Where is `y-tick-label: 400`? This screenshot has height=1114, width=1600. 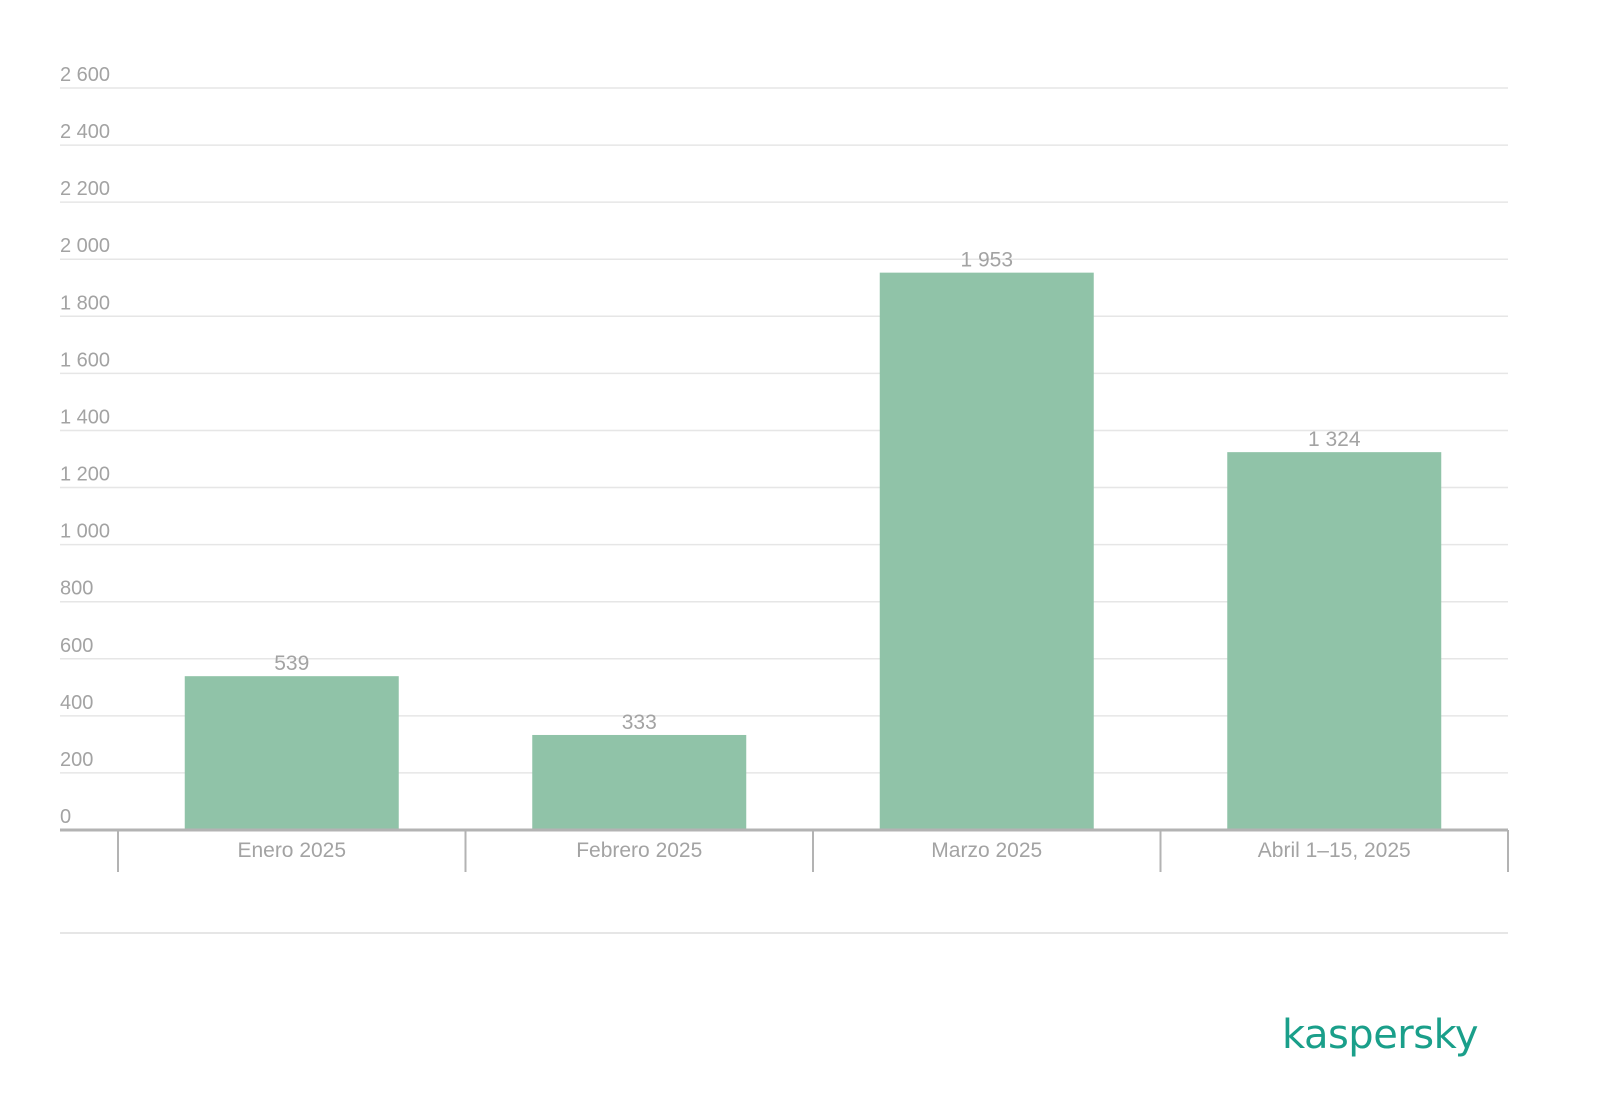
y-tick-label: 400 is located at coordinates (76, 703).